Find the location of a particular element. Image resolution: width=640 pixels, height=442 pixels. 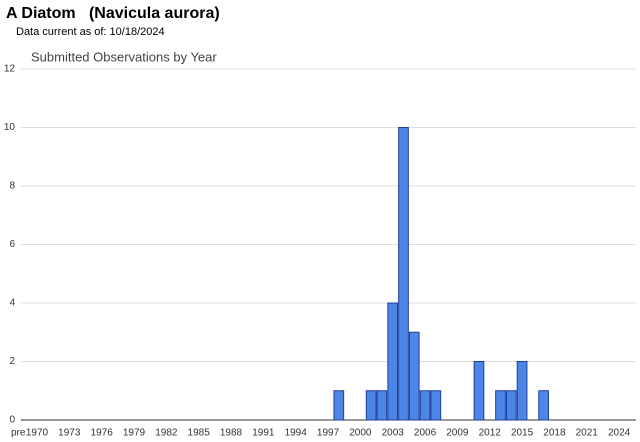

x-tick-label: 1970 is located at coordinates (37, 433).